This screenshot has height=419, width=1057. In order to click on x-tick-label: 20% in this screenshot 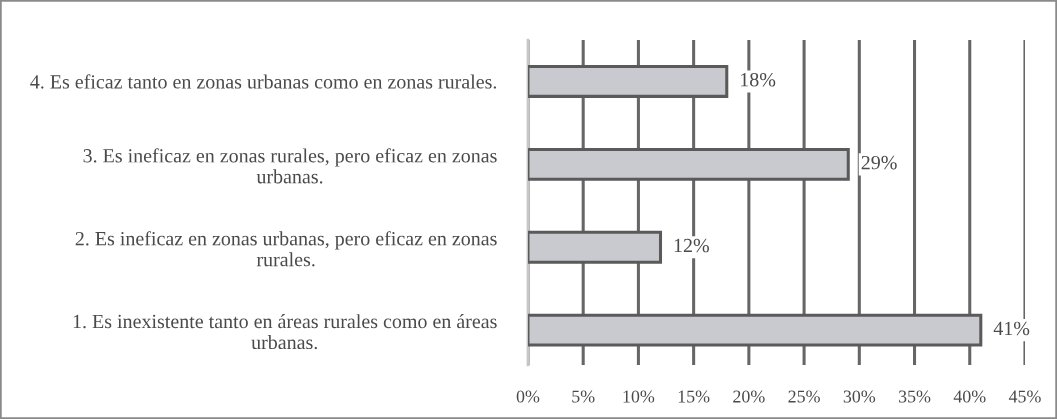, I will do `click(749, 396)`.